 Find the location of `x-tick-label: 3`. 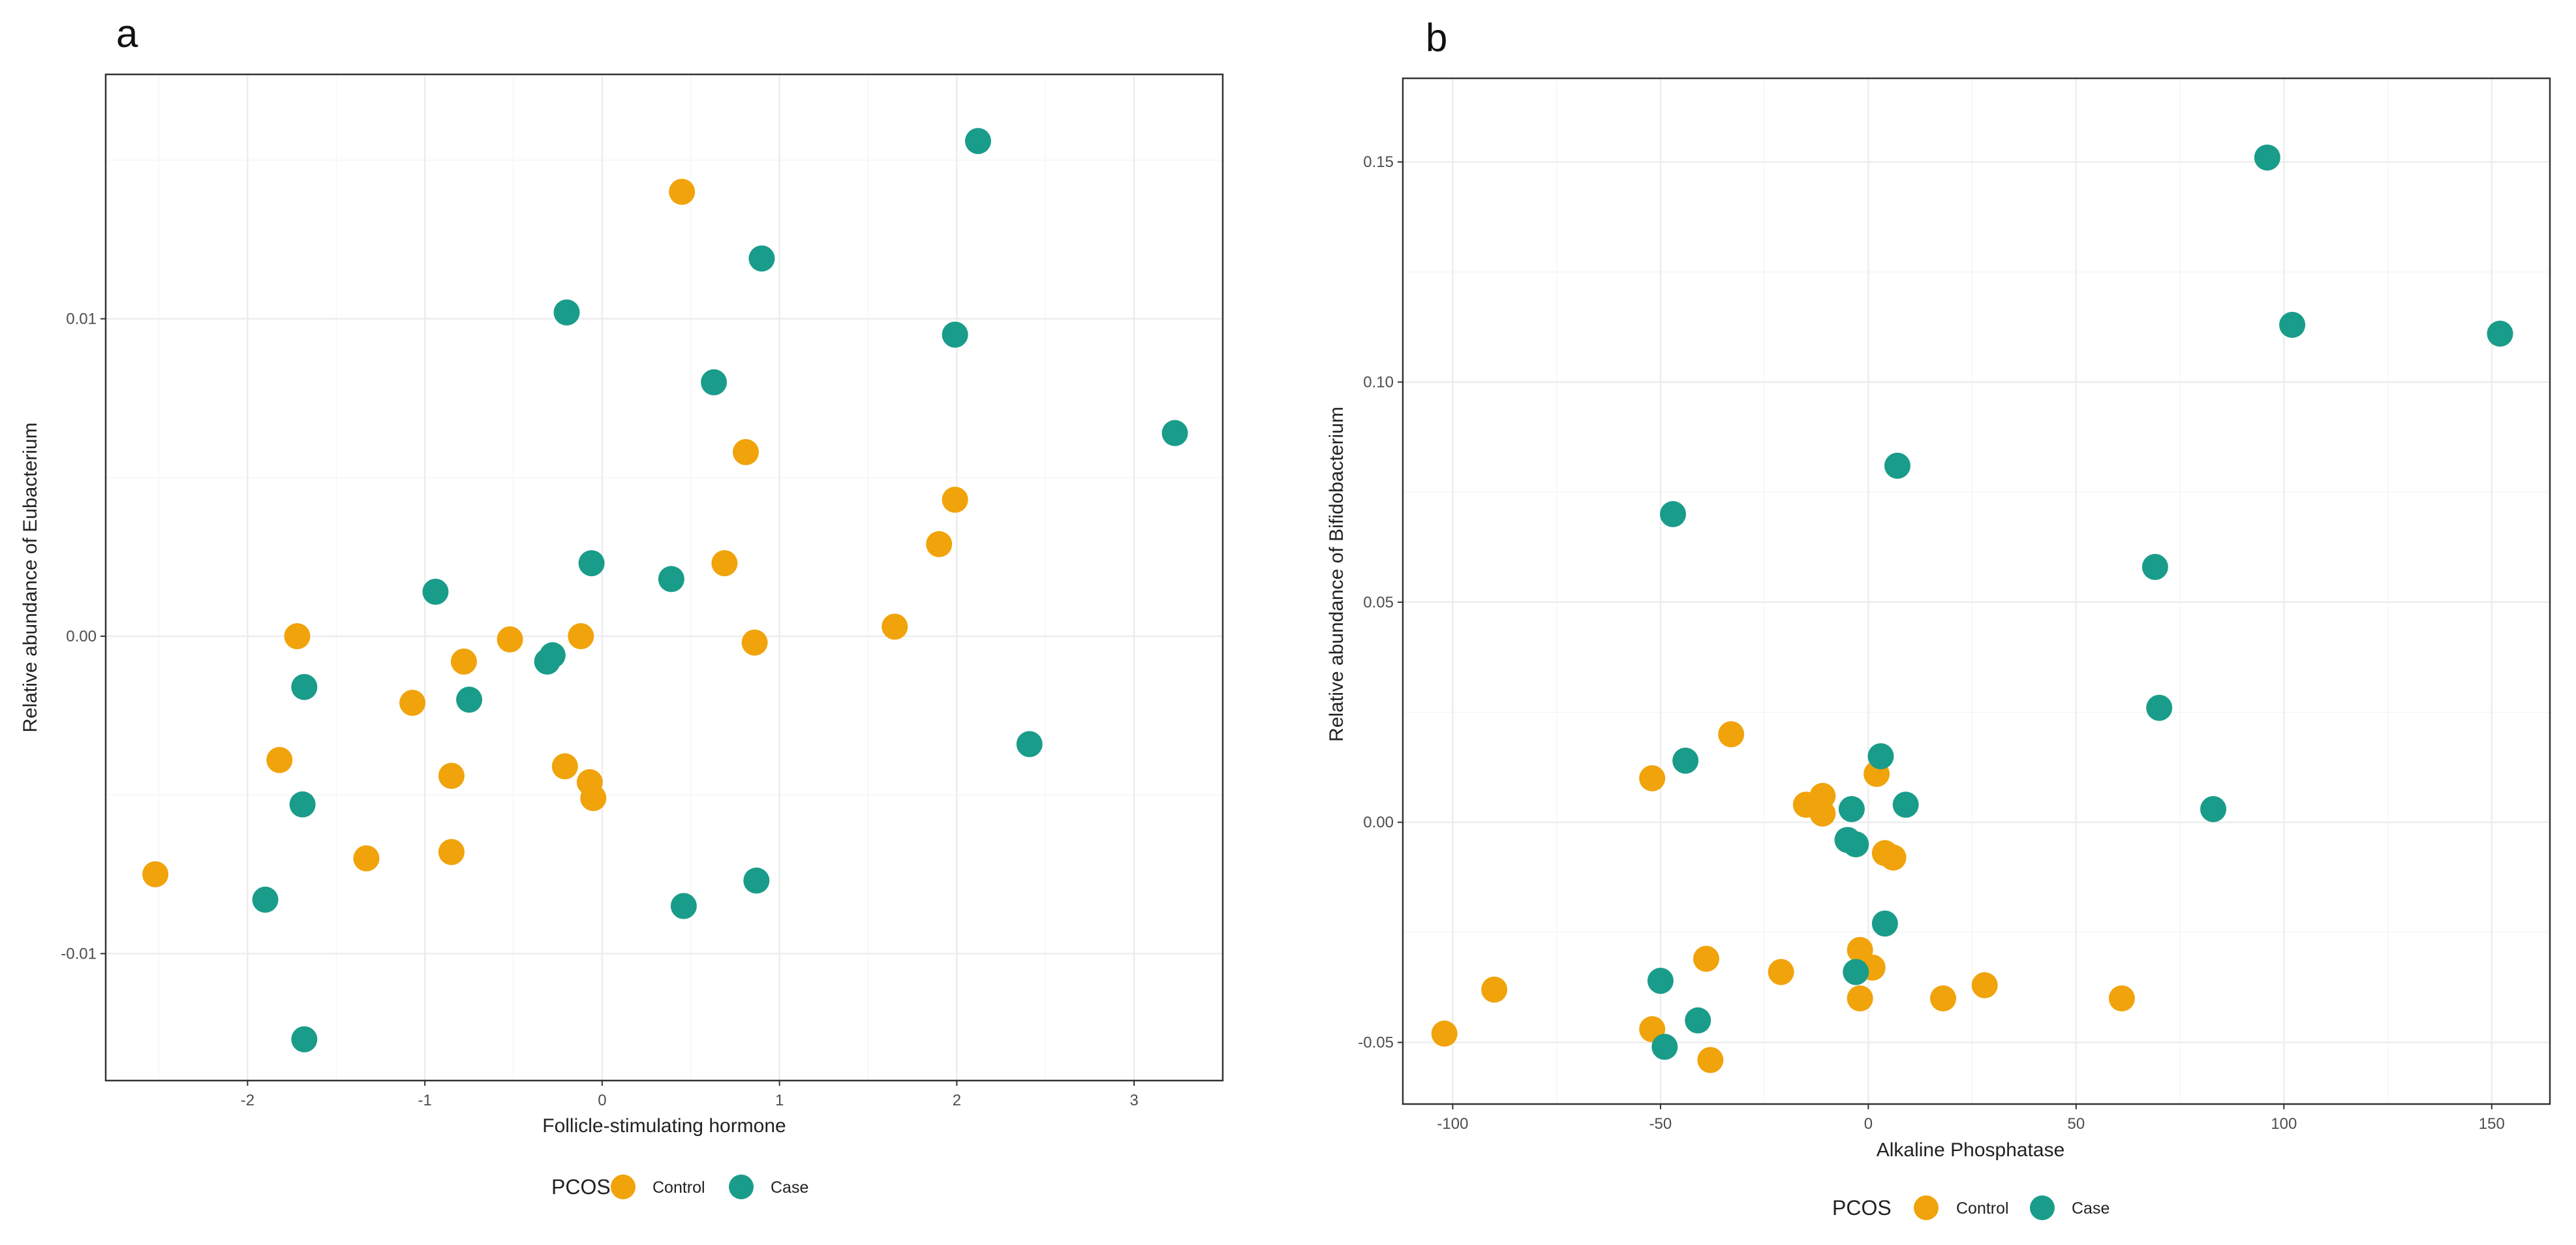

x-tick-label: 3 is located at coordinates (1133, 1100).